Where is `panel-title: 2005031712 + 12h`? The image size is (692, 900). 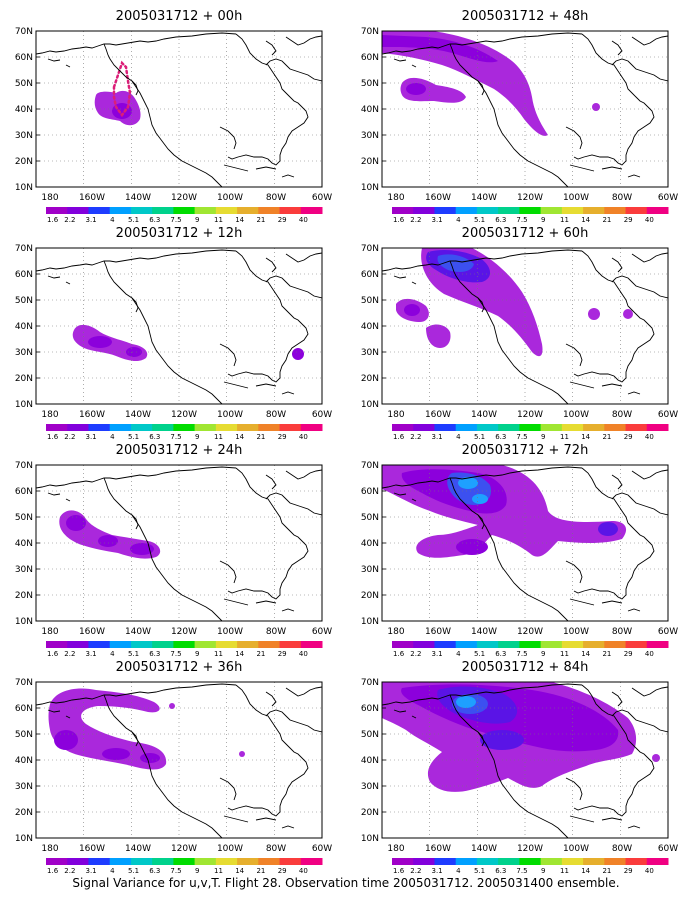
panel-title: 2005031712 + 12h is located at coordinates (179, 233).